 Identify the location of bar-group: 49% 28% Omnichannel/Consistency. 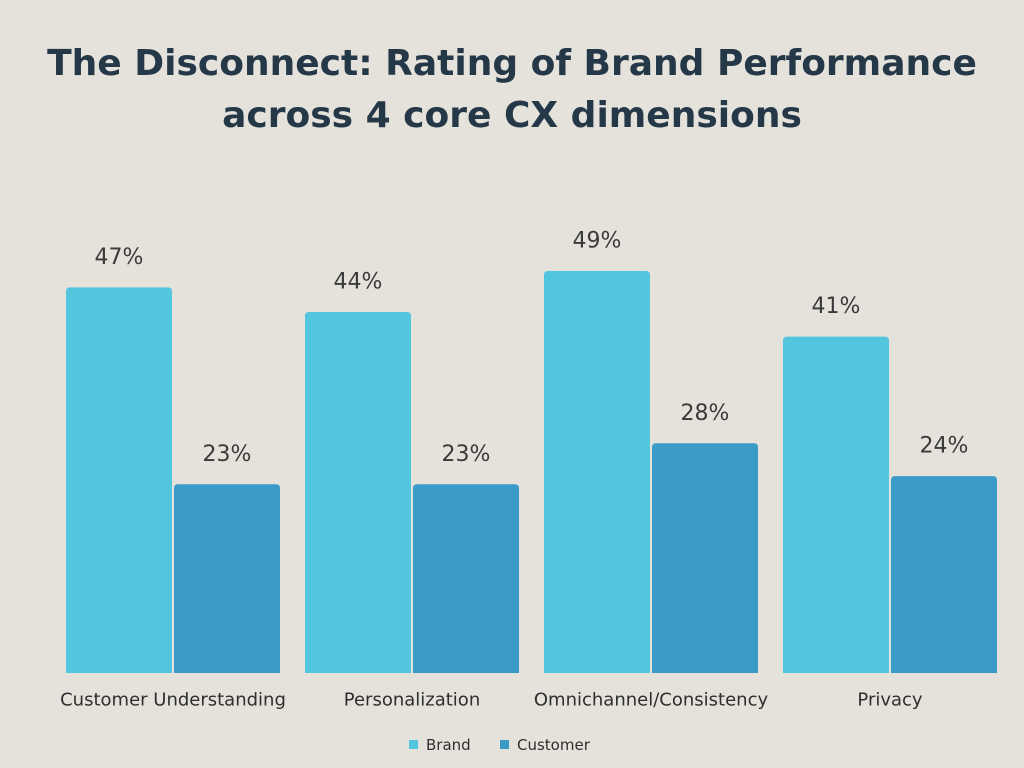
(651, 470).